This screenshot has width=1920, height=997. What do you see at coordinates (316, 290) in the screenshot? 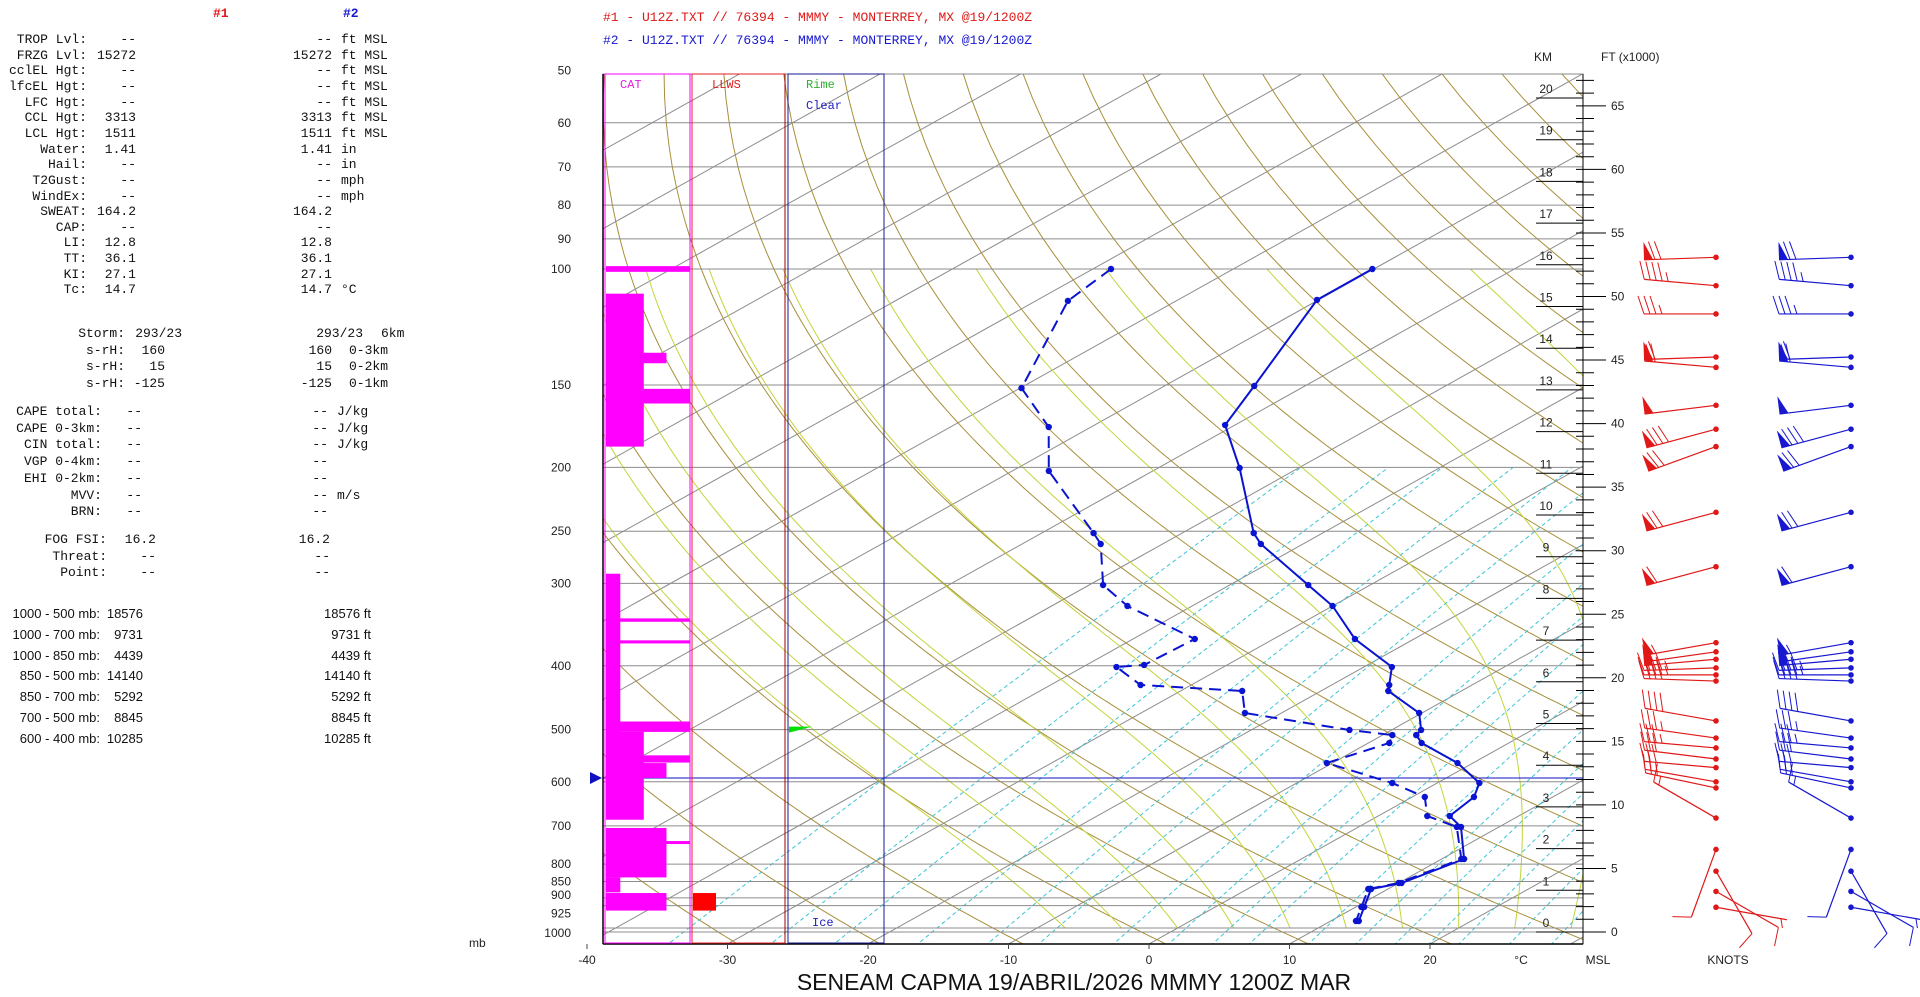
I see `value-sounding-2: 14.7` at bounding box center [316, 290].